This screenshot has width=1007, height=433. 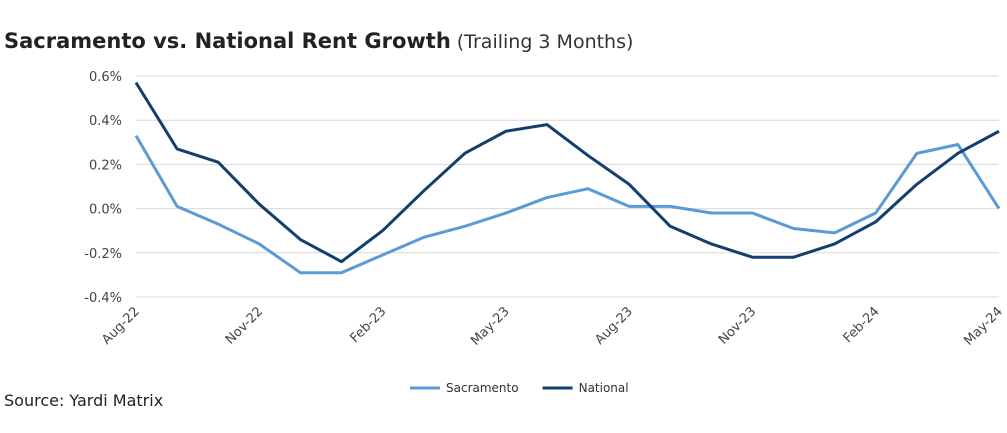 I want to click on y-tick-label: 0.6%, so click(x=105, y=77).